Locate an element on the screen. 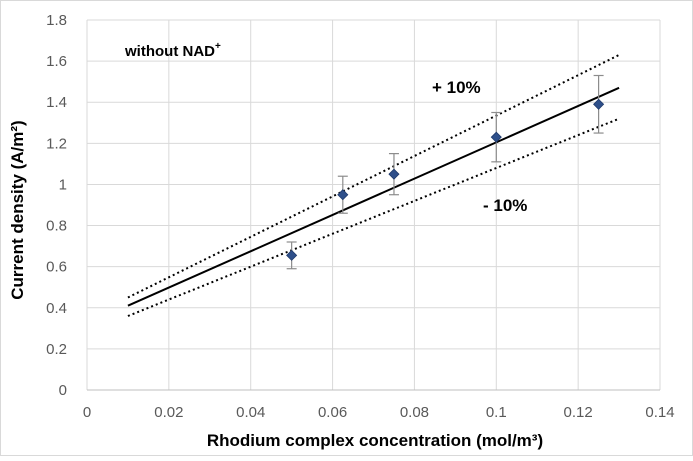 This screenshot has height=461, width=693. annotation-condition: without NAD+ is located at coordinates (172, 50).